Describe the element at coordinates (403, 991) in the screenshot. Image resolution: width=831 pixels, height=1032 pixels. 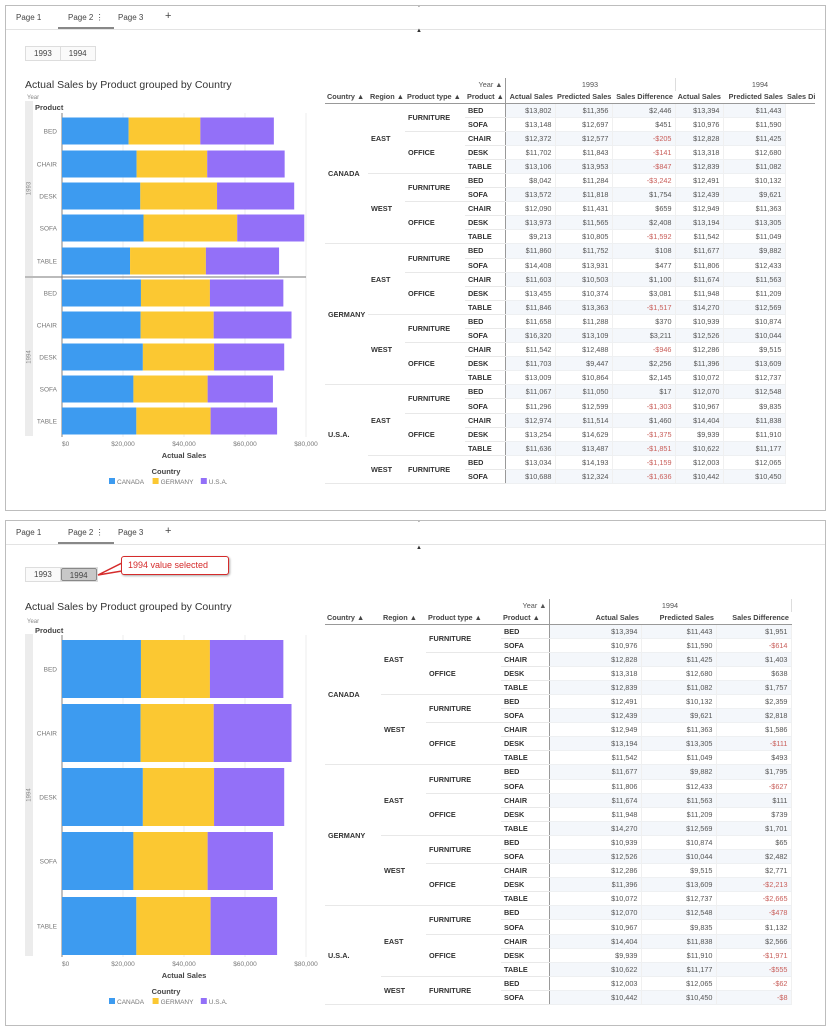
I see `region-cell: WEST` at that location.